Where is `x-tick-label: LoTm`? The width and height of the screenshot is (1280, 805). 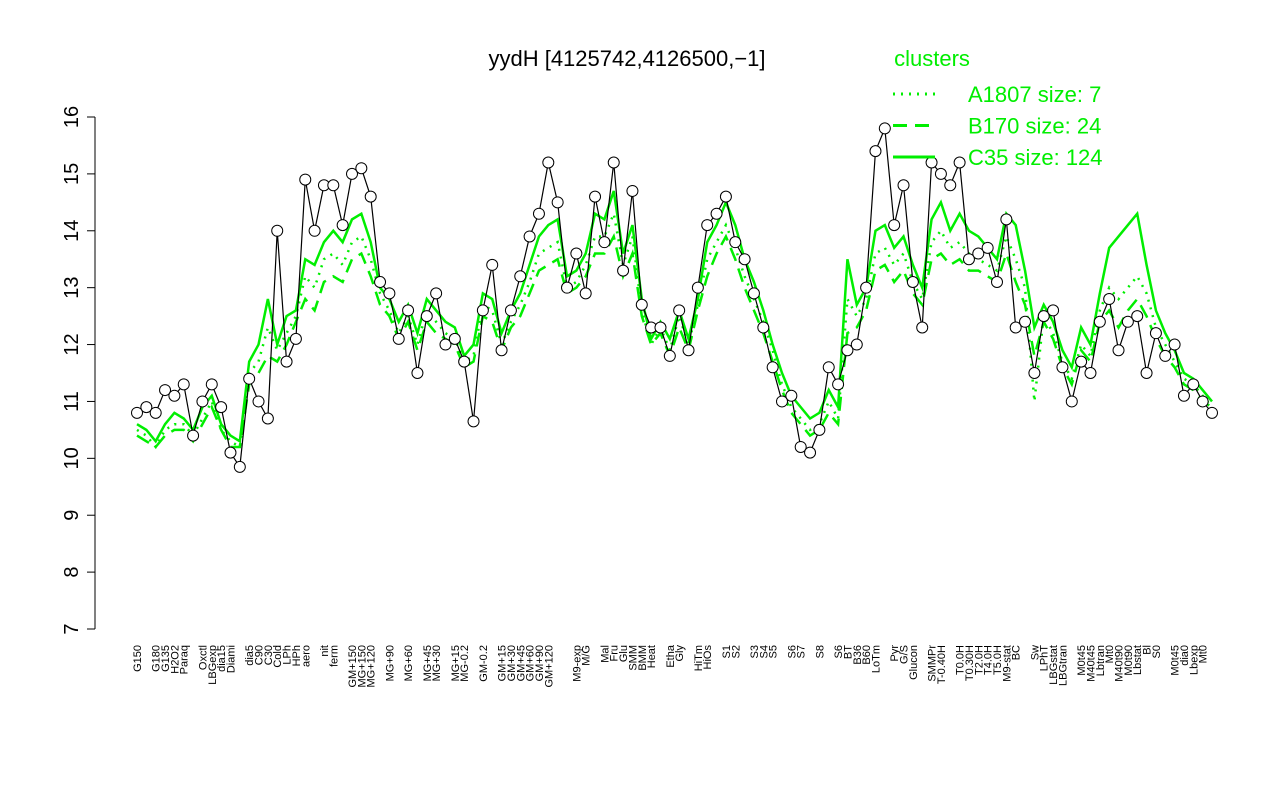
x-tick-label: LoTm is located at coordinates (876, 659).